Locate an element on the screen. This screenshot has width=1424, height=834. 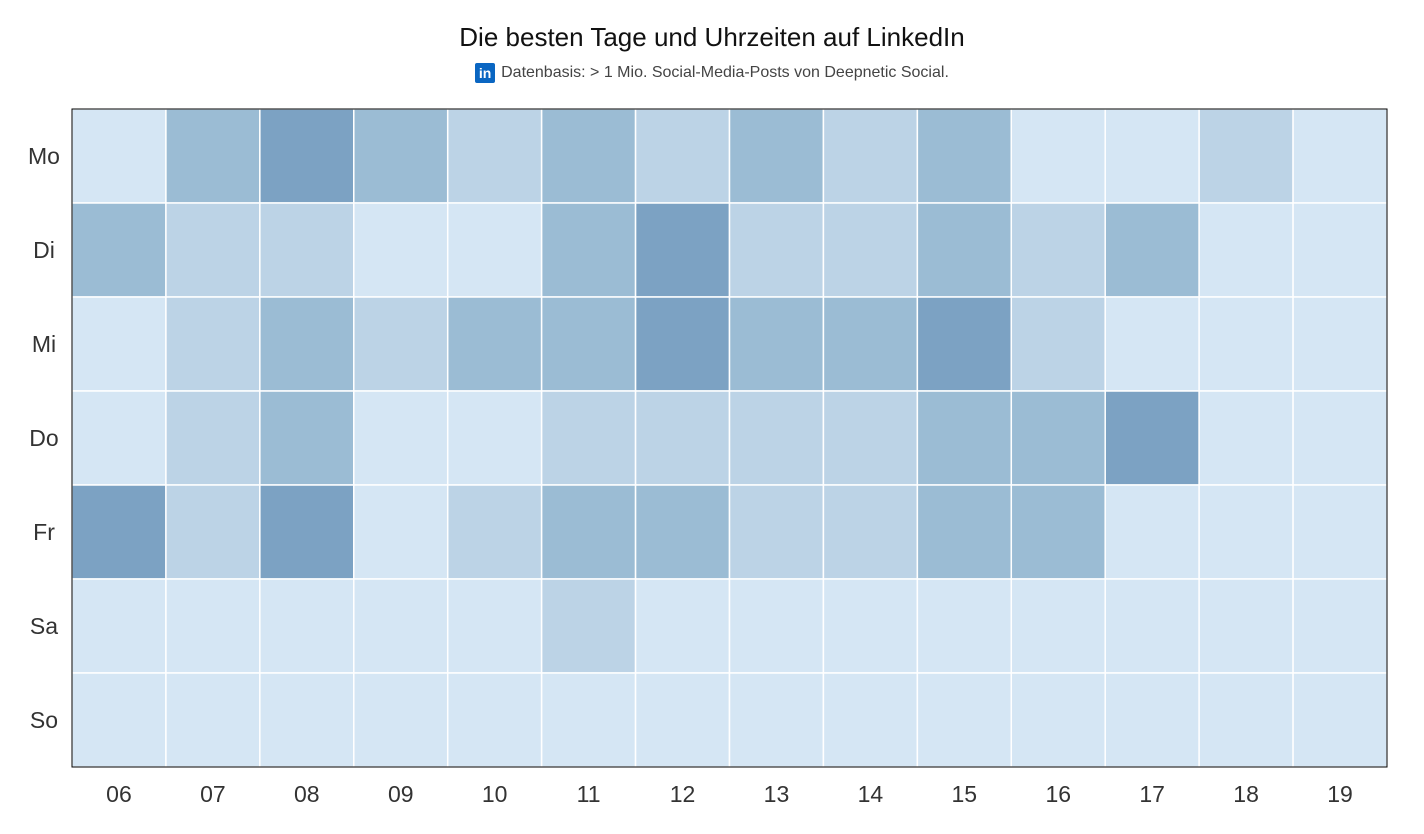
x-tick-label: 16 is located at coordinates (1058, 794).